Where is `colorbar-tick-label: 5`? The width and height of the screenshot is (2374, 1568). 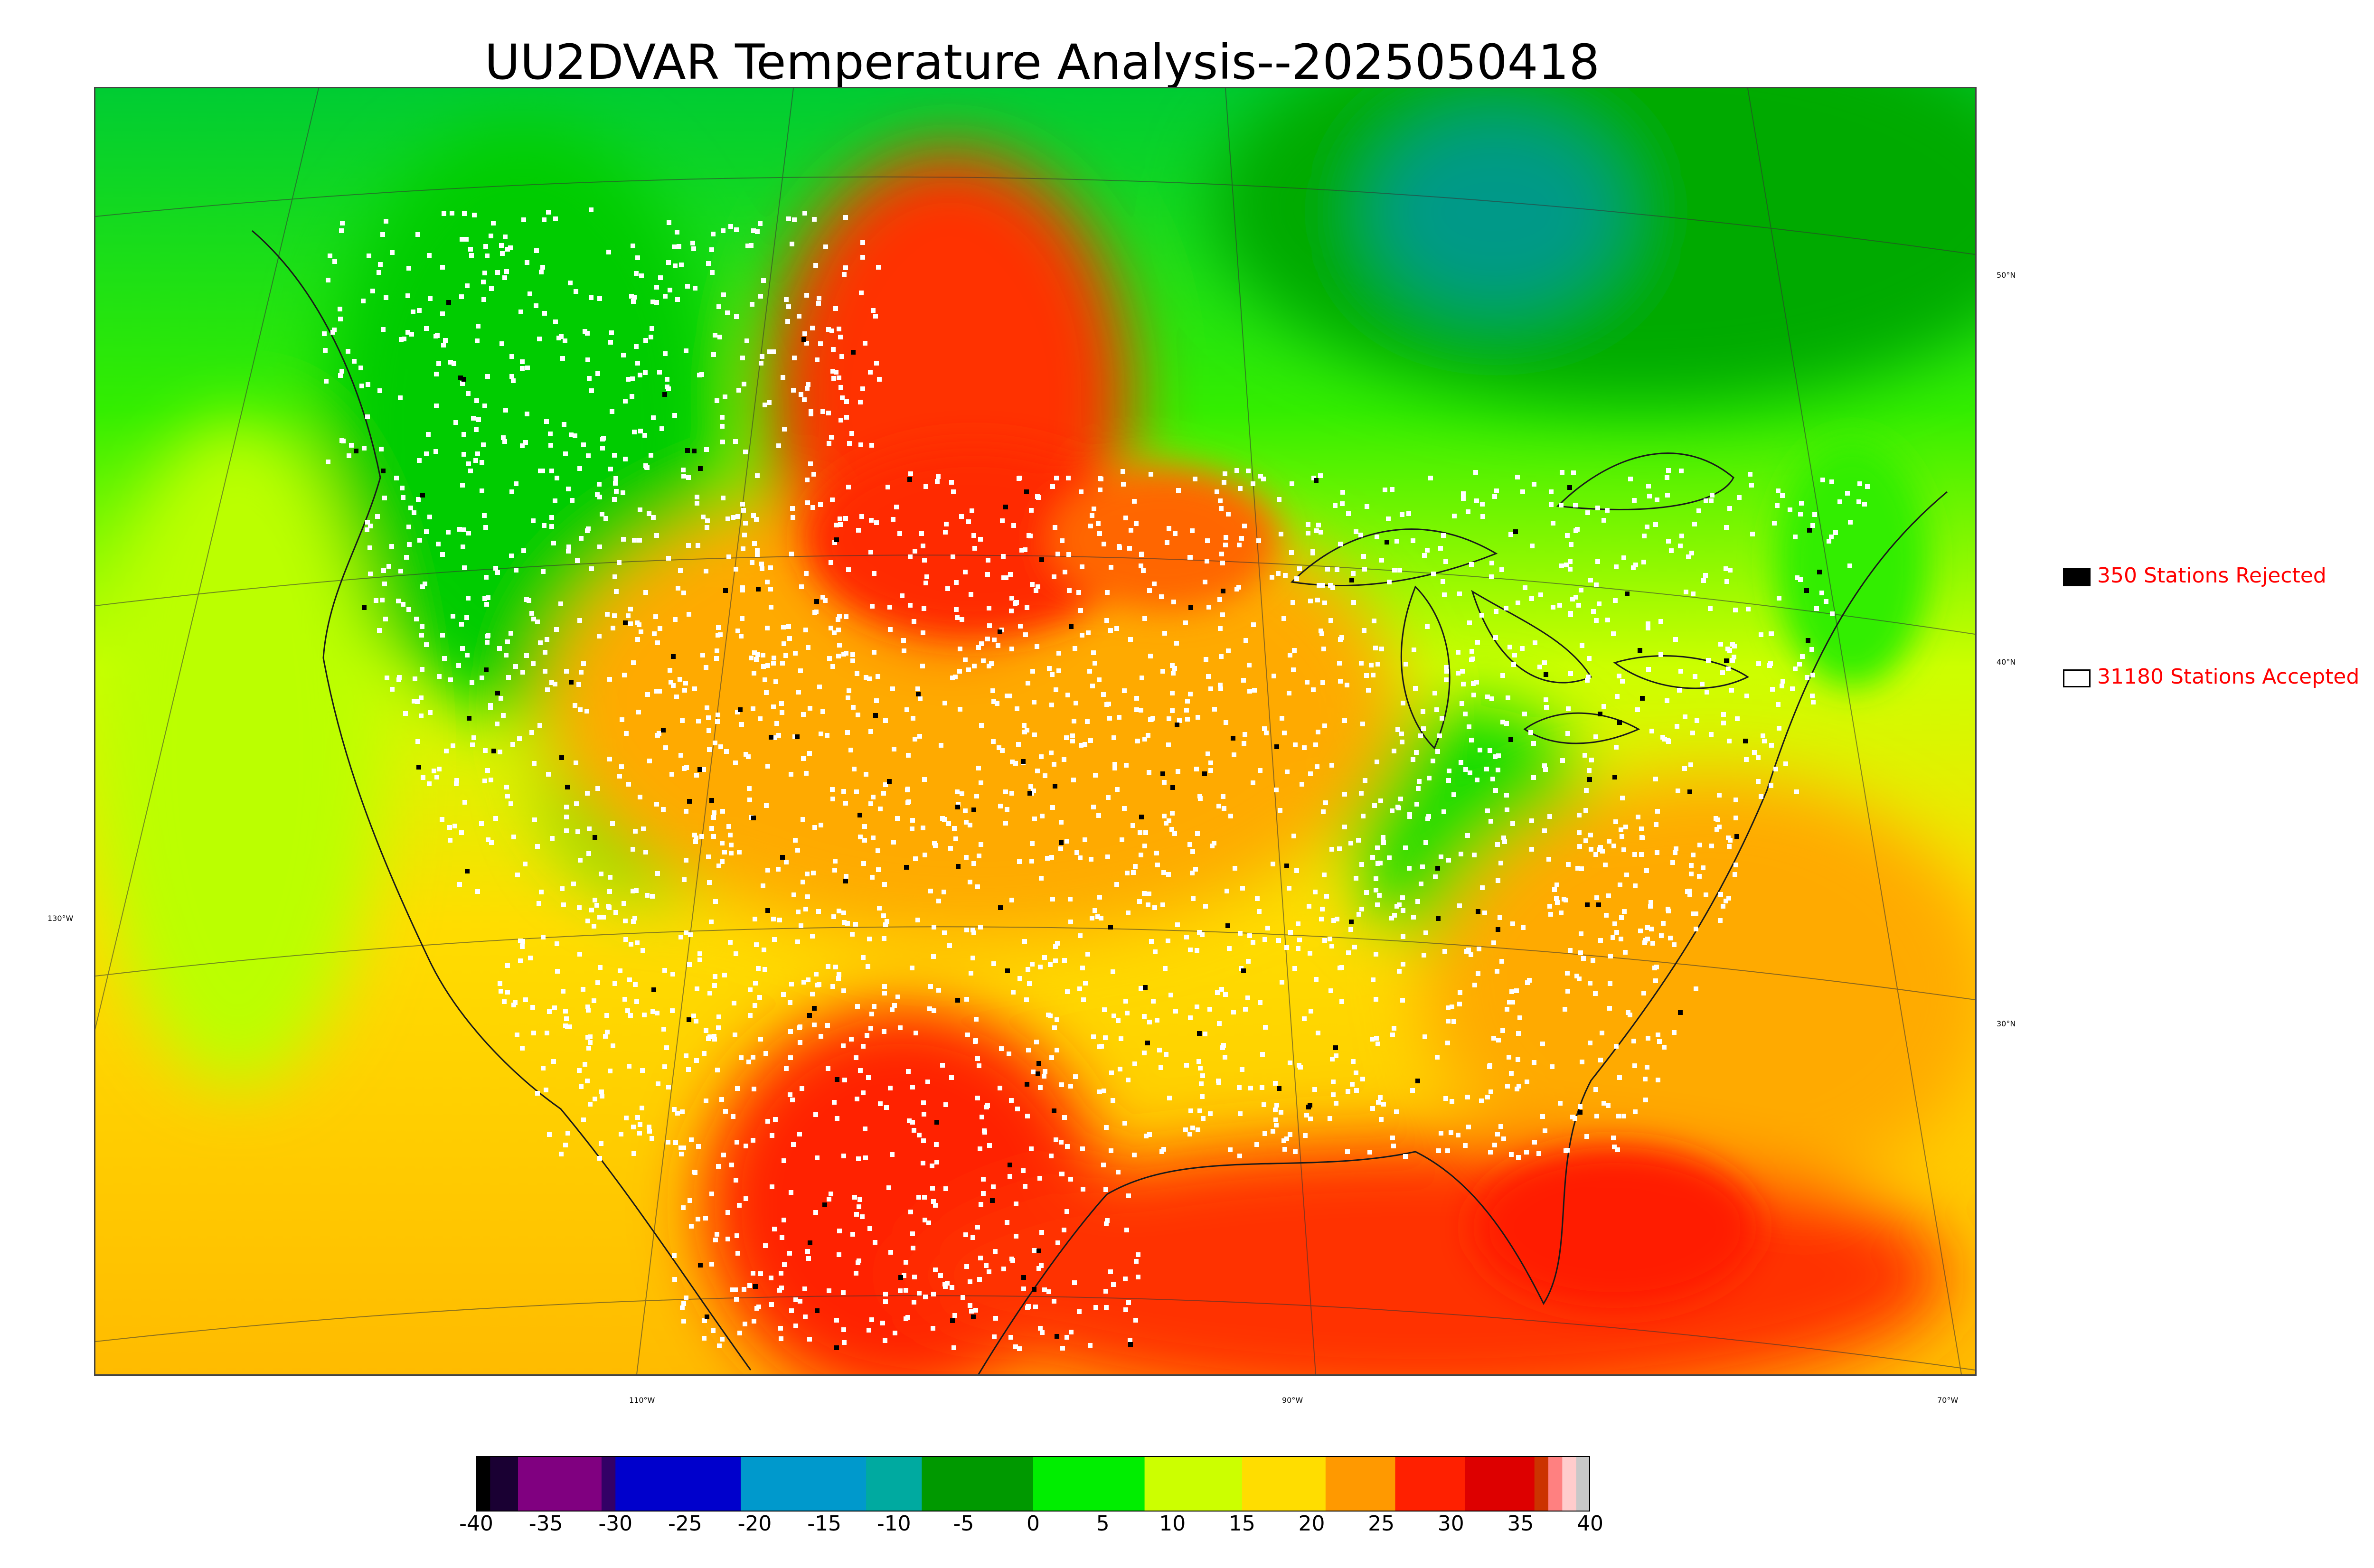 colorbar-tick-label: 5 is located at coordinates (1103, 1524).